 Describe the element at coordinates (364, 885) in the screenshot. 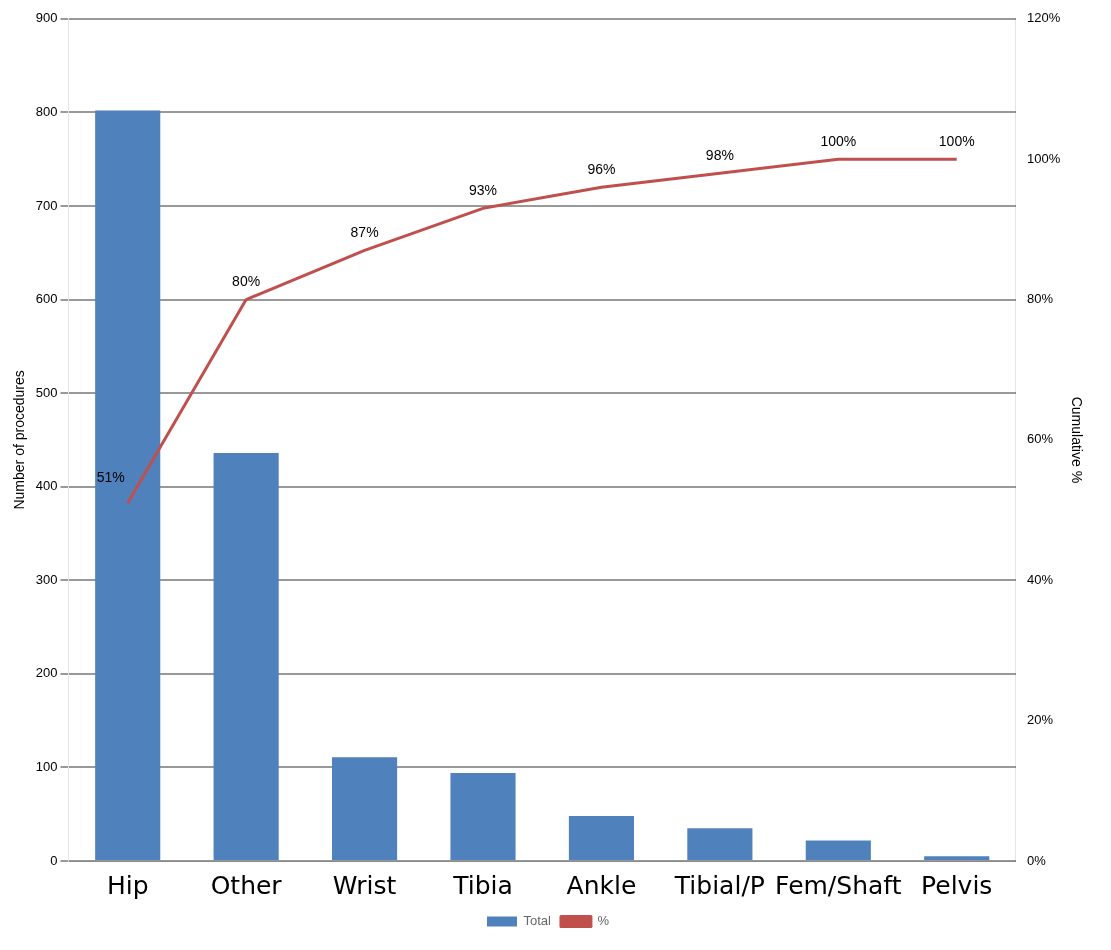

I see `x-tick-label: Wrist` at that location.